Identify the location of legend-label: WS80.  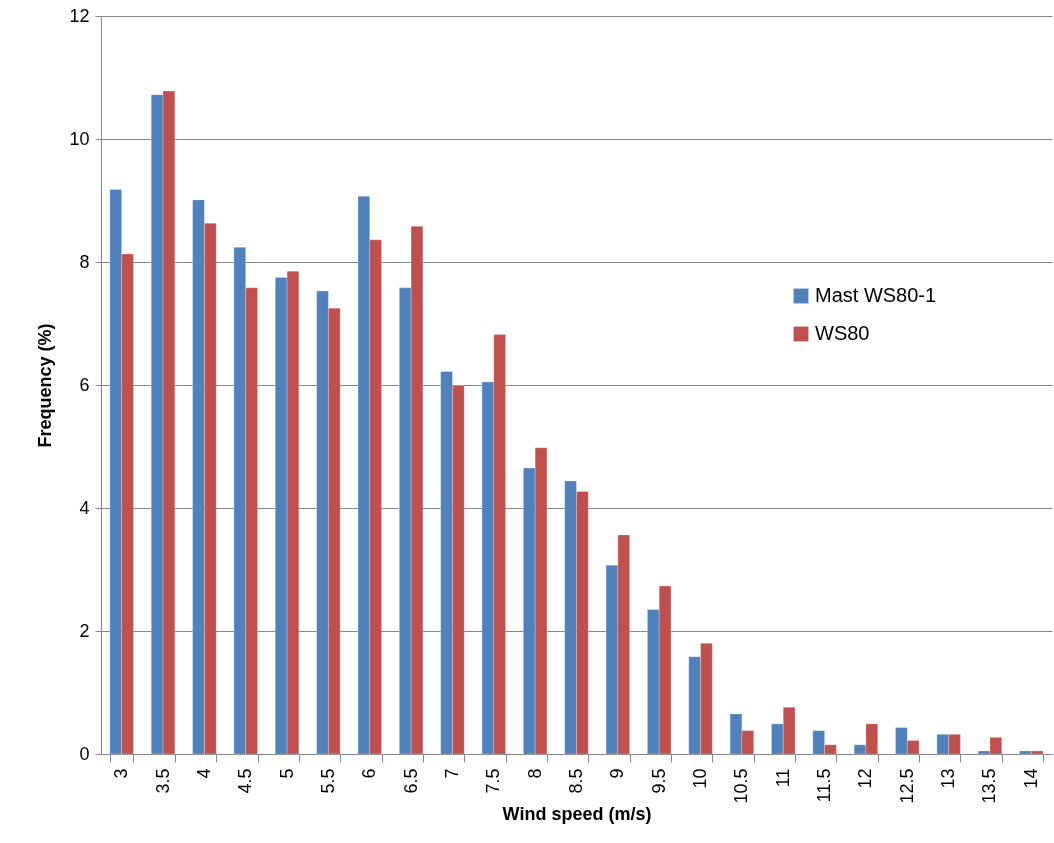
(842, 333).